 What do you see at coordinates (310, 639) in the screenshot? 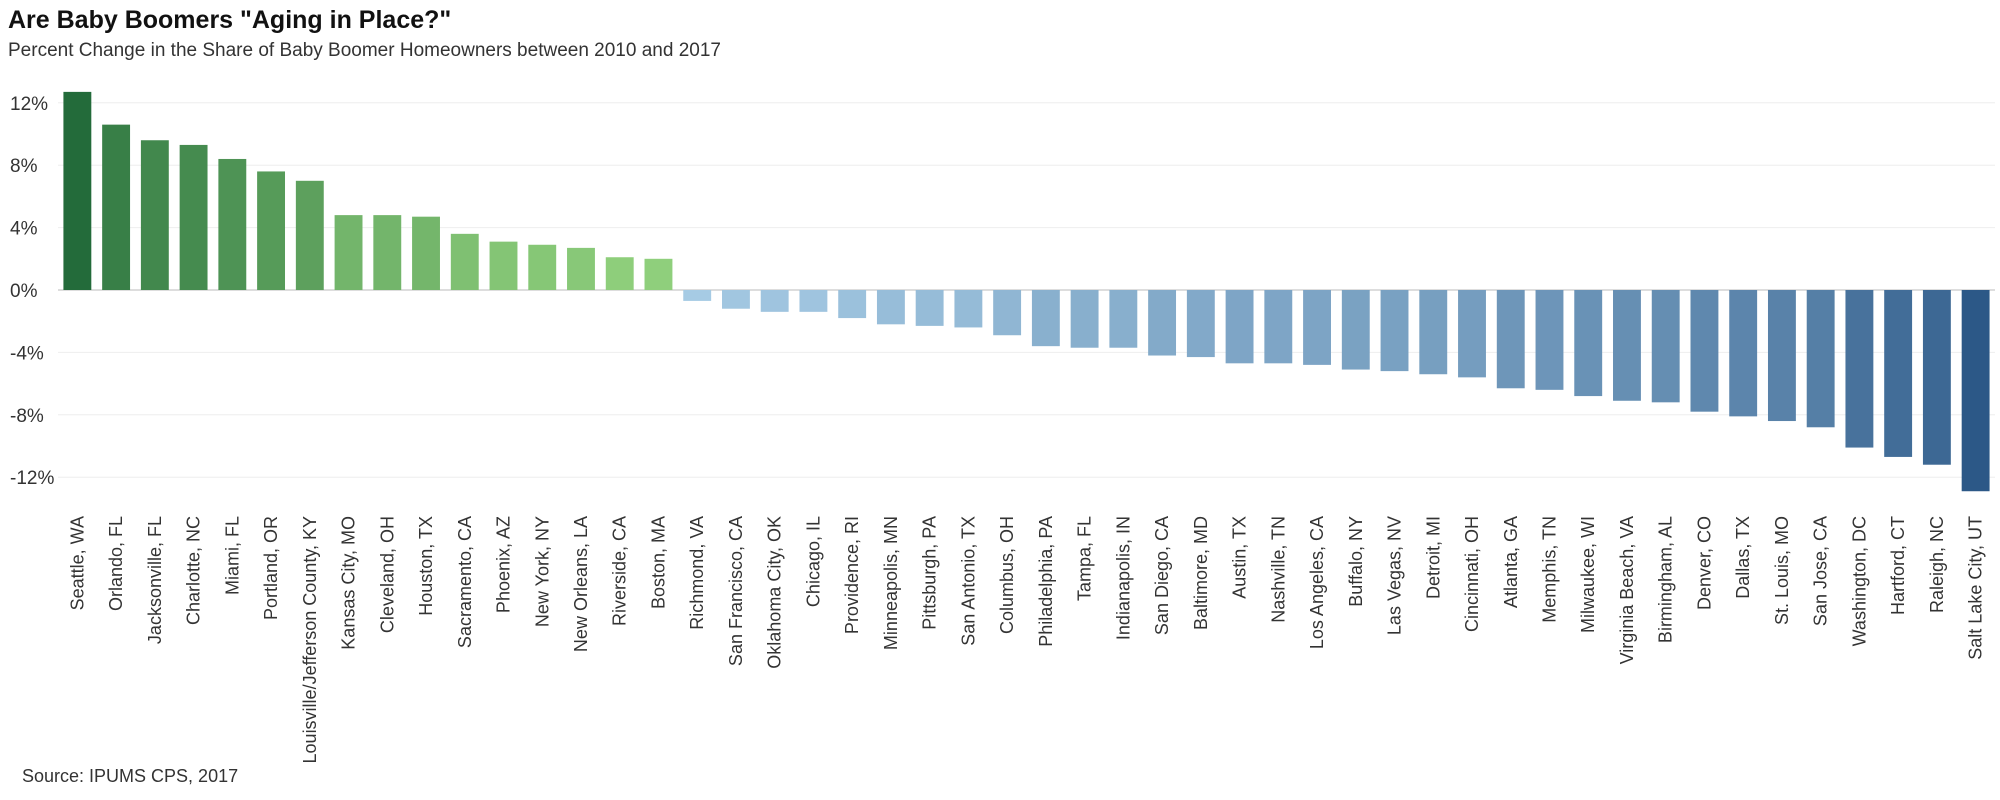
I see `x-category-label: Louisville/Jefferson County, KY` at bounding box center [310, 639].